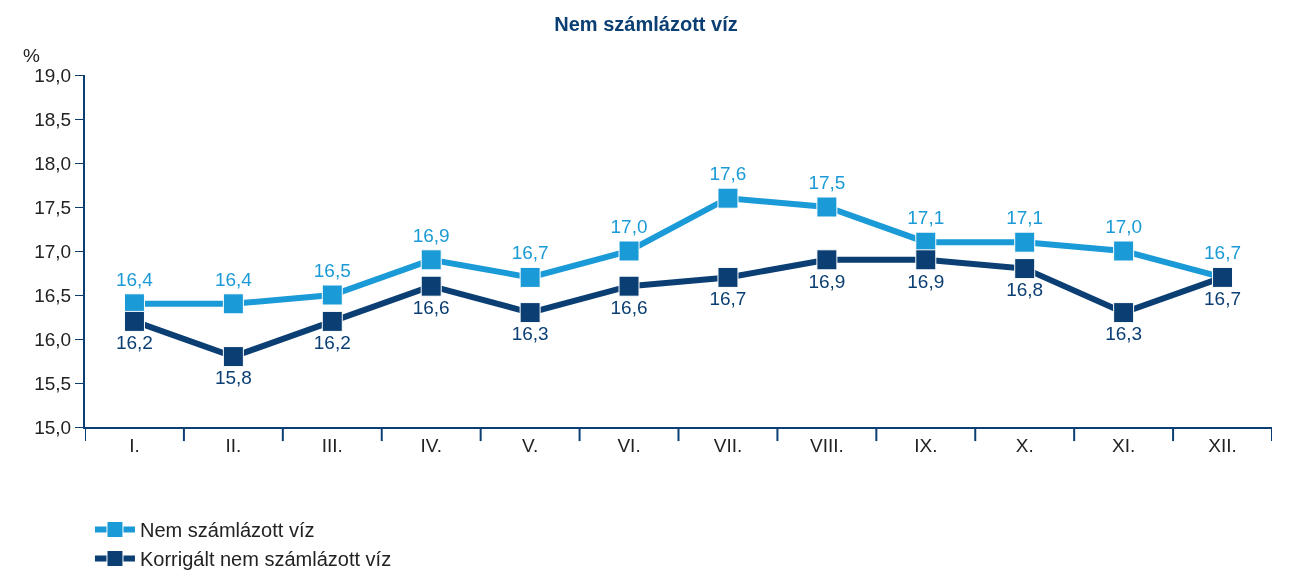 Image resolution: width=1292 pixels, height=578 pixels. Describe the element at coordinates (728, 173) in the screenshot. I see `data-label: 17,6` at that location.